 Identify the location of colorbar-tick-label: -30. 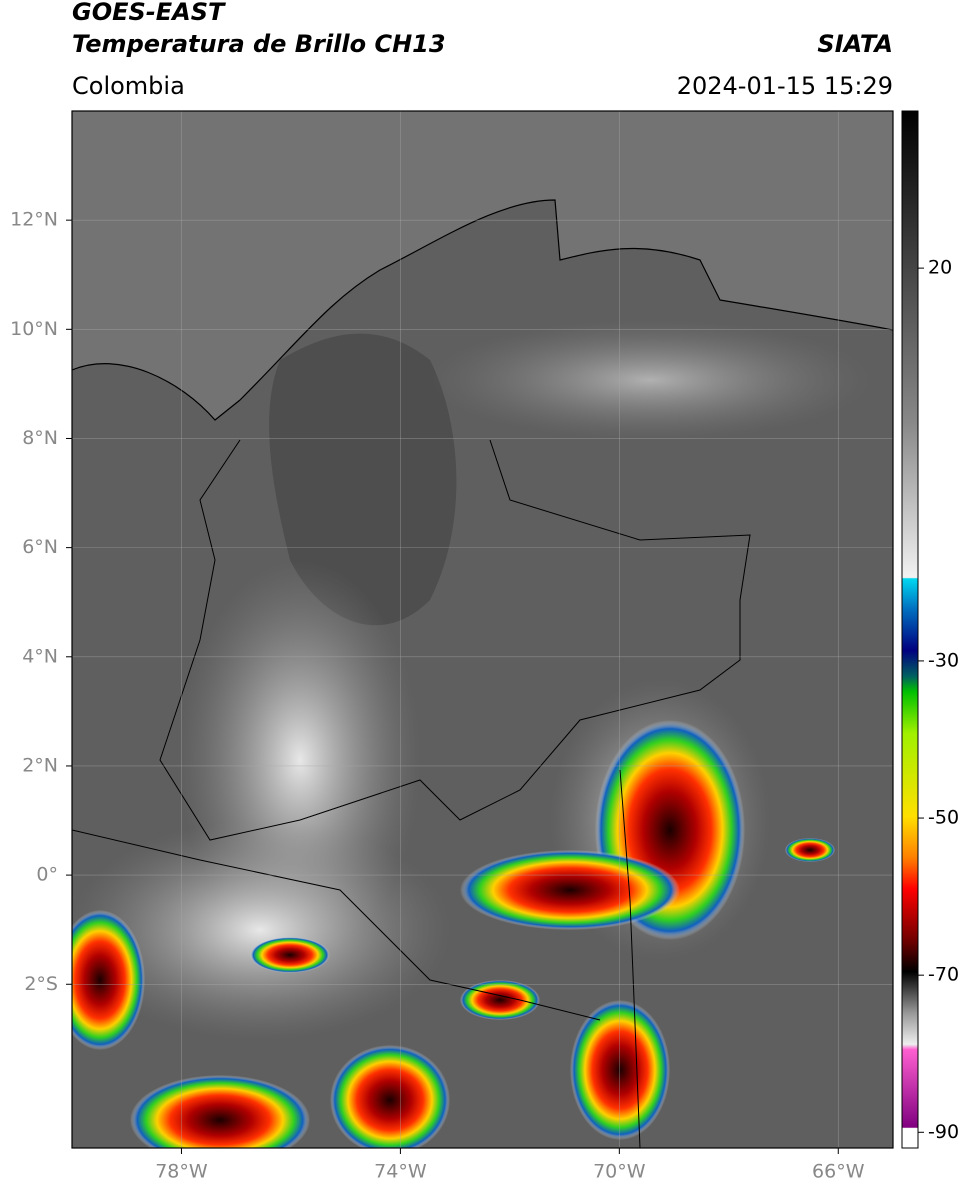
(943, 660).